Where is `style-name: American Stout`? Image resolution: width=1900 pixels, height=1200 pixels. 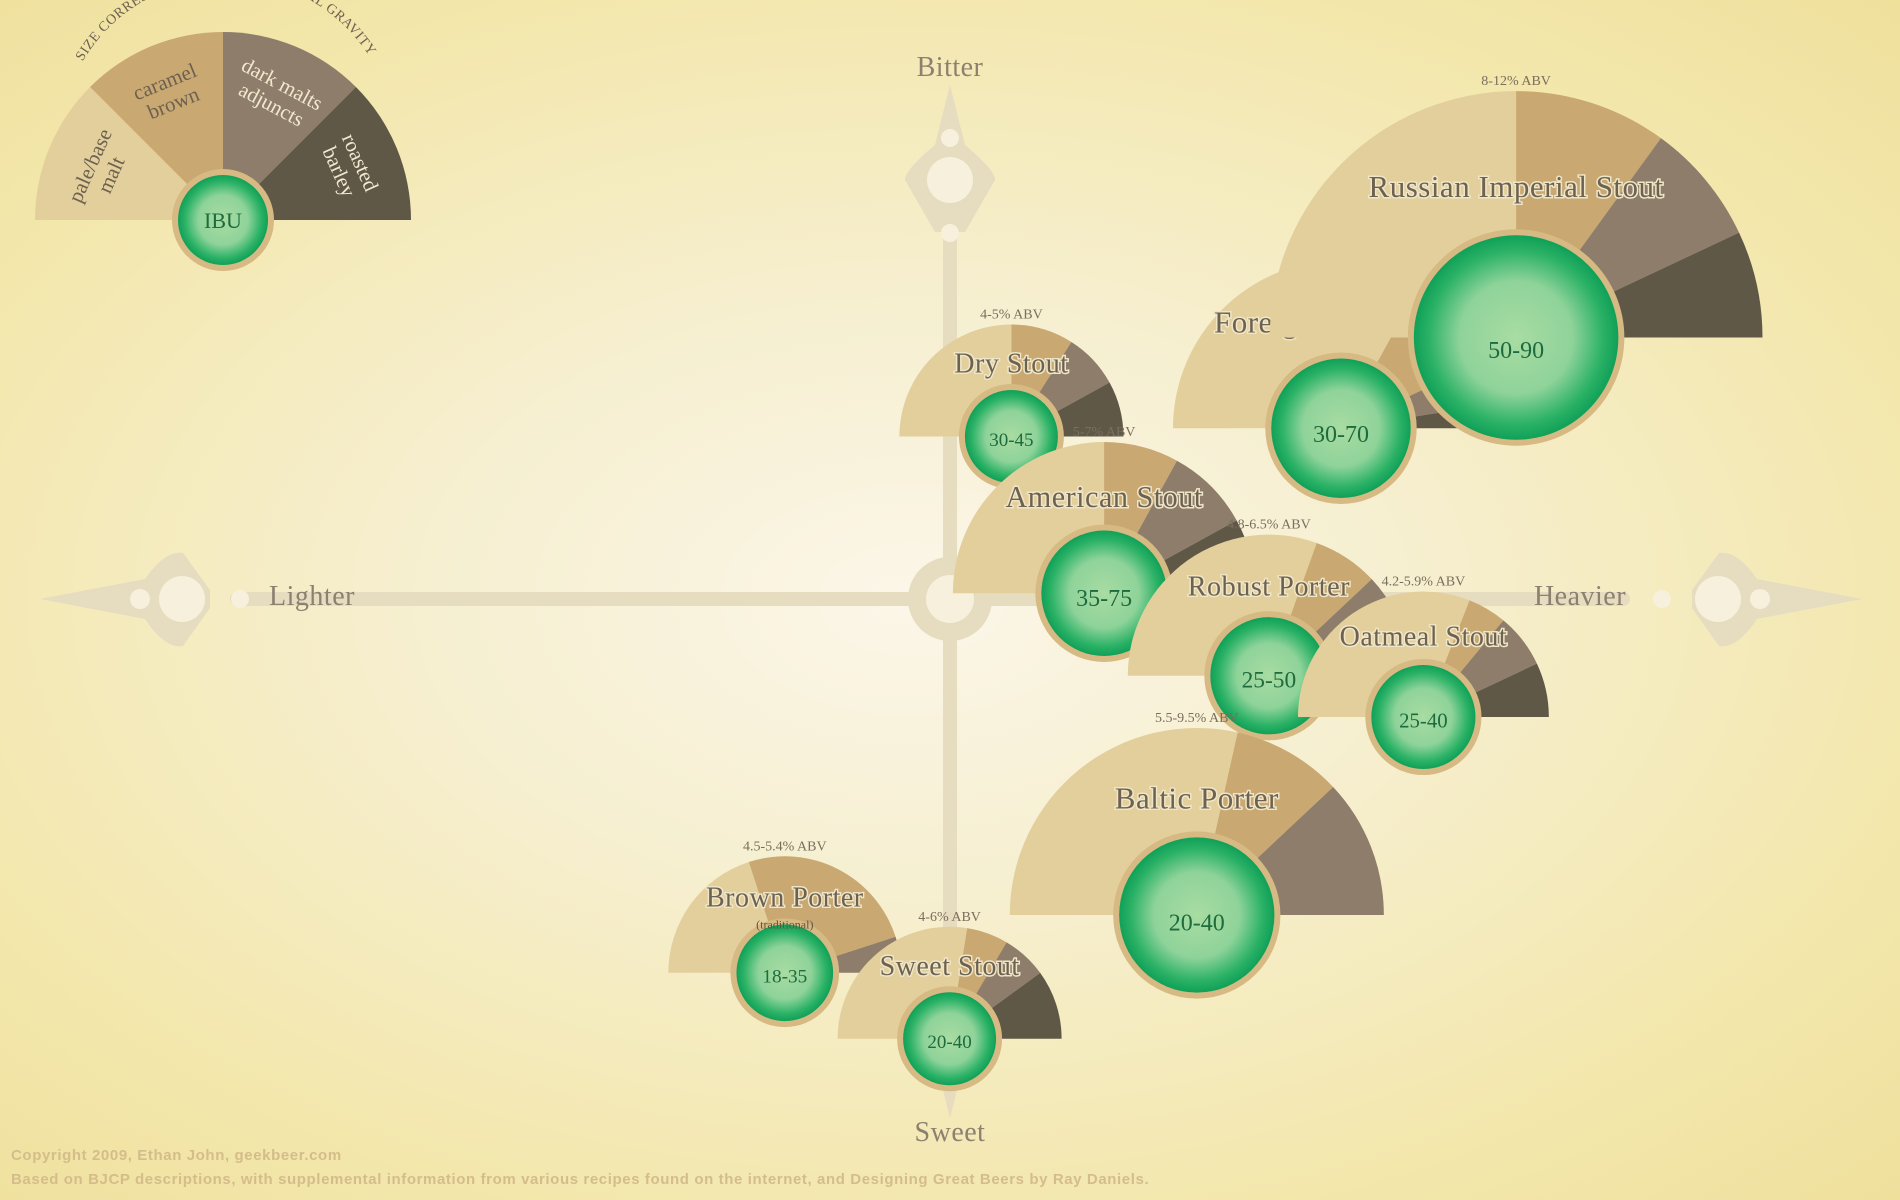 style-name: American Stout is located at coordinates (1103, 497).